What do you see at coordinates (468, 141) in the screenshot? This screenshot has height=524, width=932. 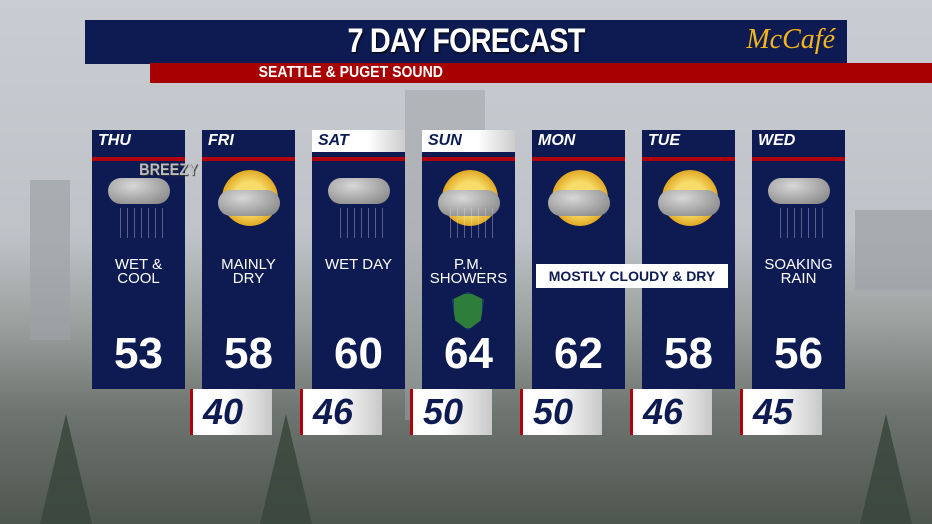 I see `day-label: SUN` at bounding box center [468, 141].